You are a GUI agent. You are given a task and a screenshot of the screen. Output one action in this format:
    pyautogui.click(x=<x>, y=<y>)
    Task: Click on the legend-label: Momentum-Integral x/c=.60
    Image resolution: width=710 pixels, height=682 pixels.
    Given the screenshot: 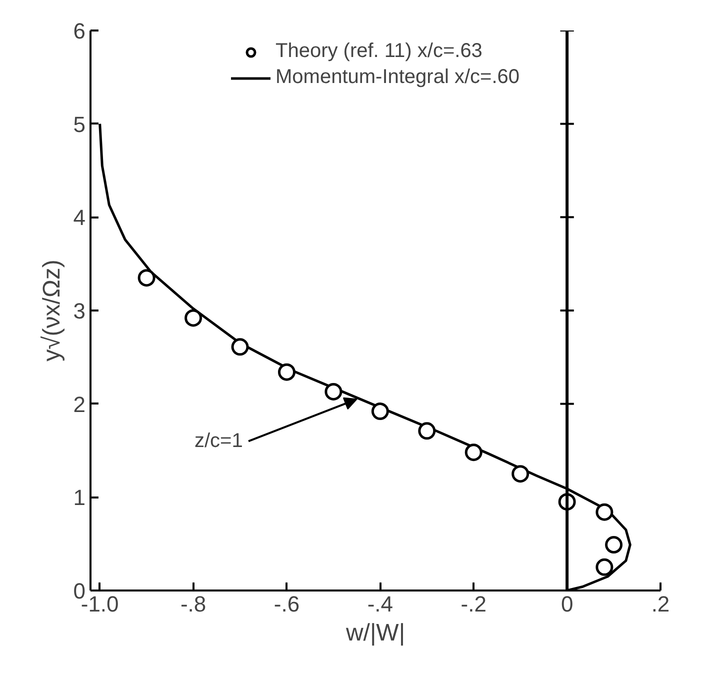 What is the action you would take?
    pyautogui.click(x=398, y=77)
    